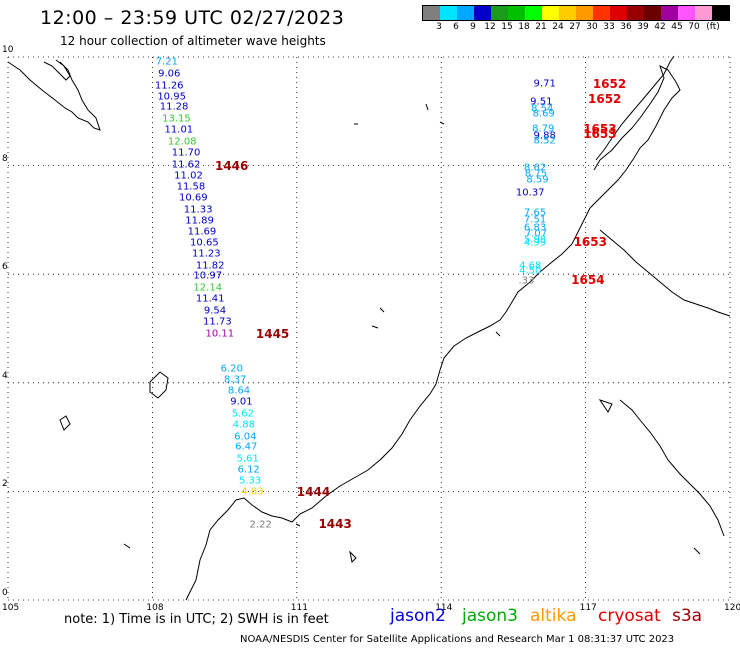 The image size is (740, 650). I want to click on color-scale-label: 45, so click(677, 27).